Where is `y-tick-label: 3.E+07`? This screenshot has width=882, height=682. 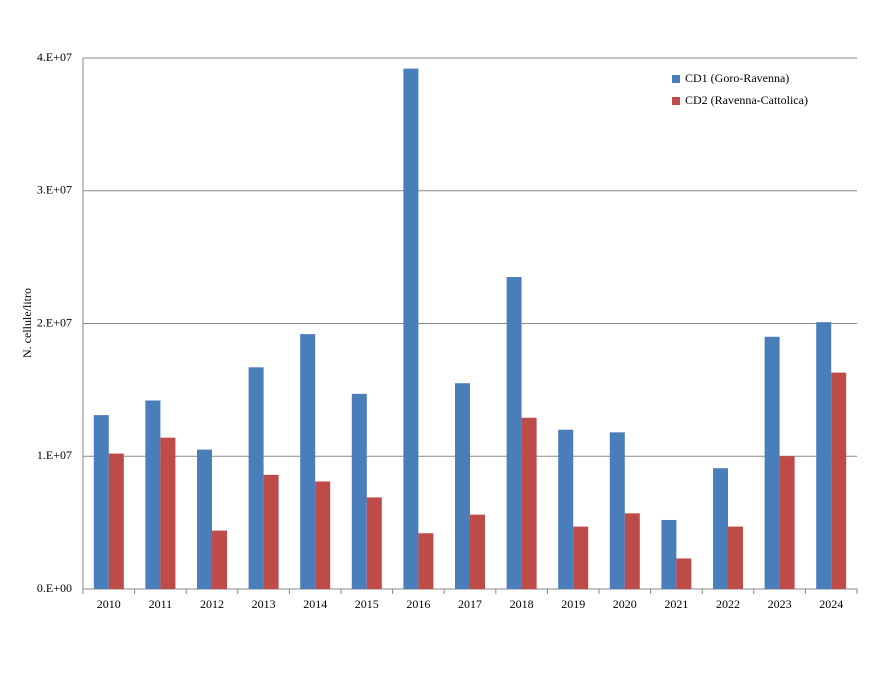
y-tick-label: 3.E+07 is located at coordinates (54, 190).